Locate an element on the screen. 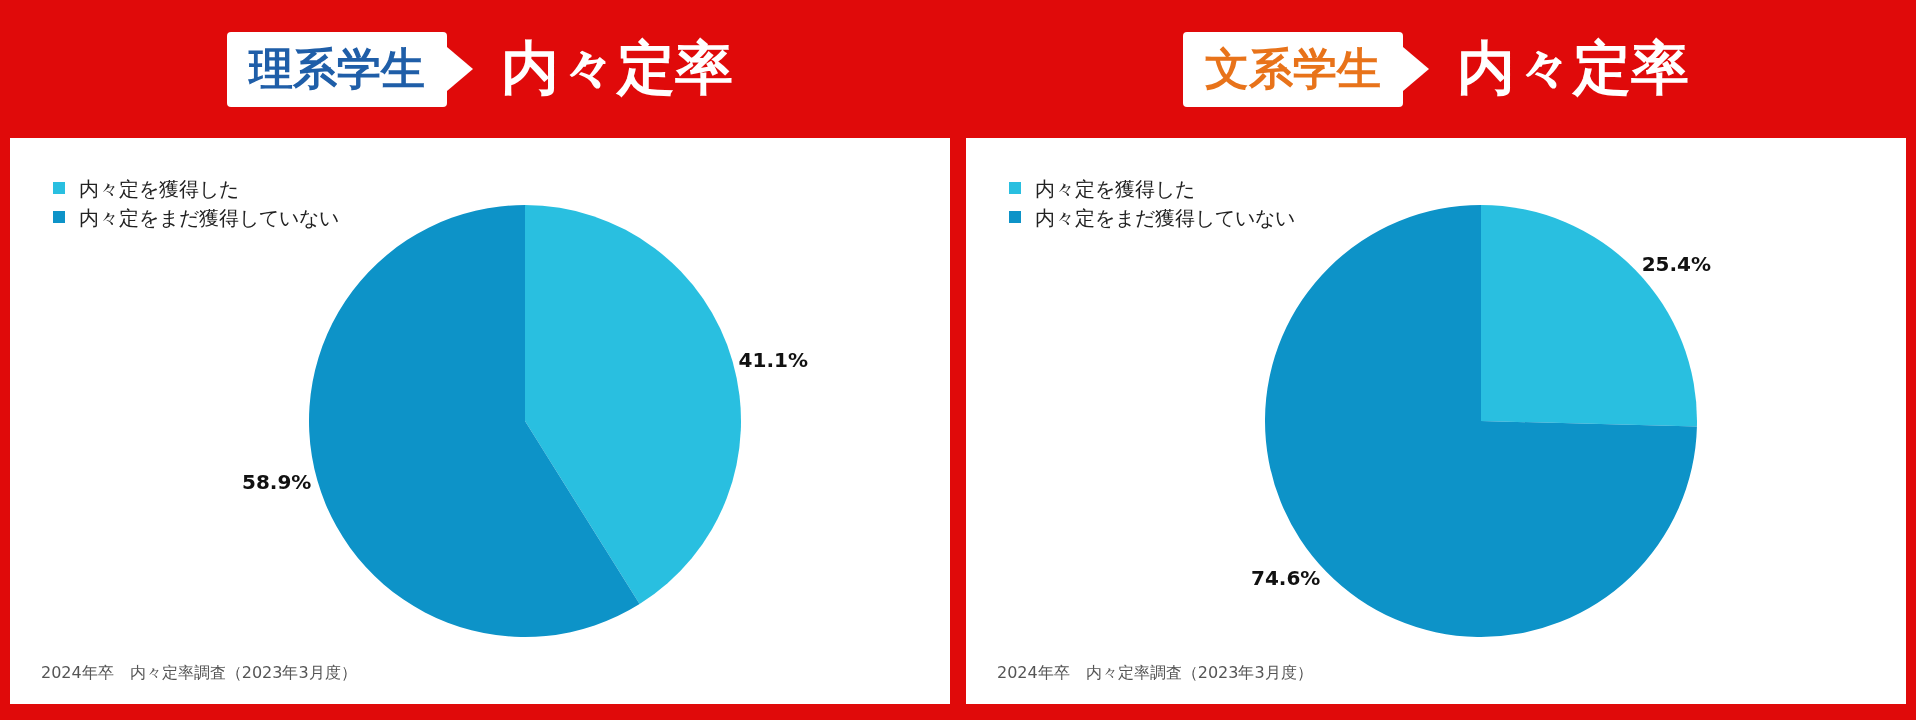 The image size is (1916, 720). chart-title: 文系学生 is located at coordinates (1293, 69).